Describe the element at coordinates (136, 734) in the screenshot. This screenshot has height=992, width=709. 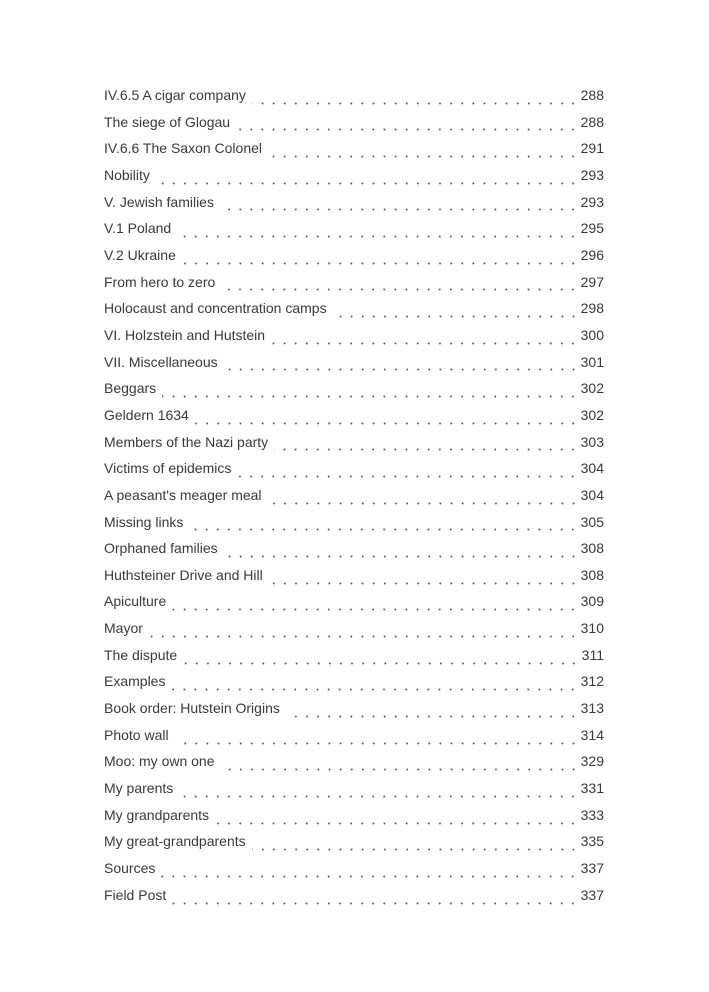
I see `toc-entry-title: Photo wall` at that location.